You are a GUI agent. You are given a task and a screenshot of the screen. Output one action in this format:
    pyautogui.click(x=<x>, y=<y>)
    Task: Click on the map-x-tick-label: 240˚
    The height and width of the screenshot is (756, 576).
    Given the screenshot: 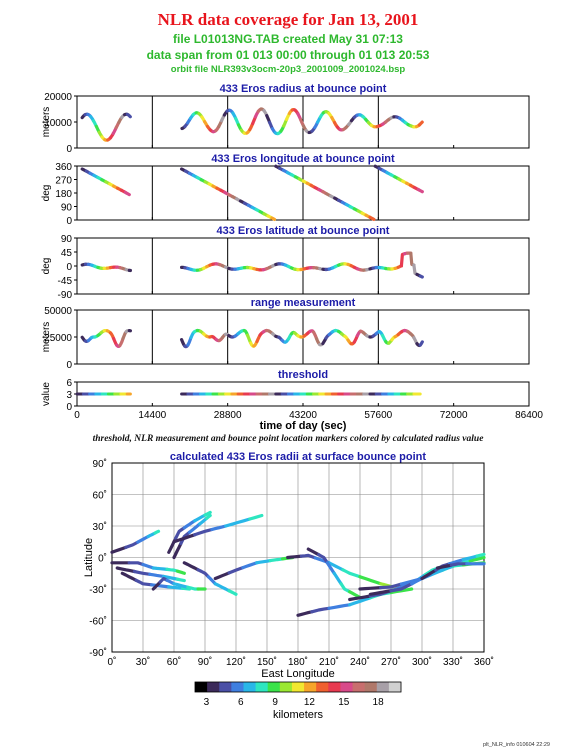 What is the action you would take?
    pyautogui.click(x=360, y=662)
    